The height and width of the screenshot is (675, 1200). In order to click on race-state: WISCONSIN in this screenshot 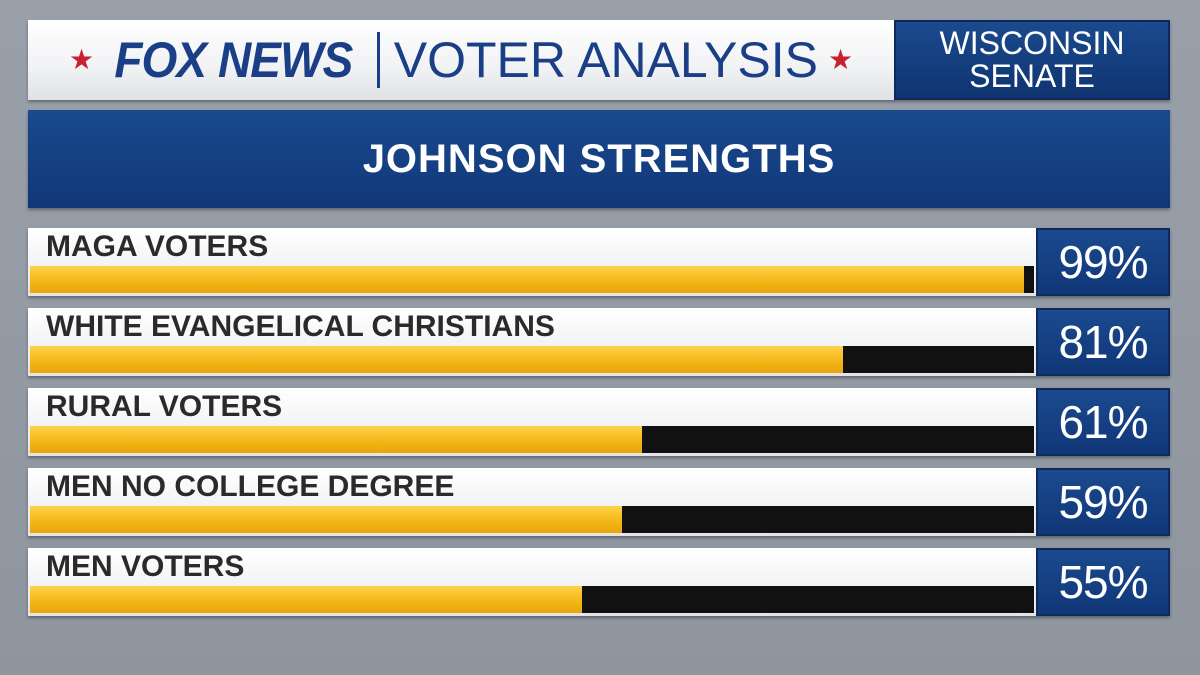, I will do `click(1032, 43)`.